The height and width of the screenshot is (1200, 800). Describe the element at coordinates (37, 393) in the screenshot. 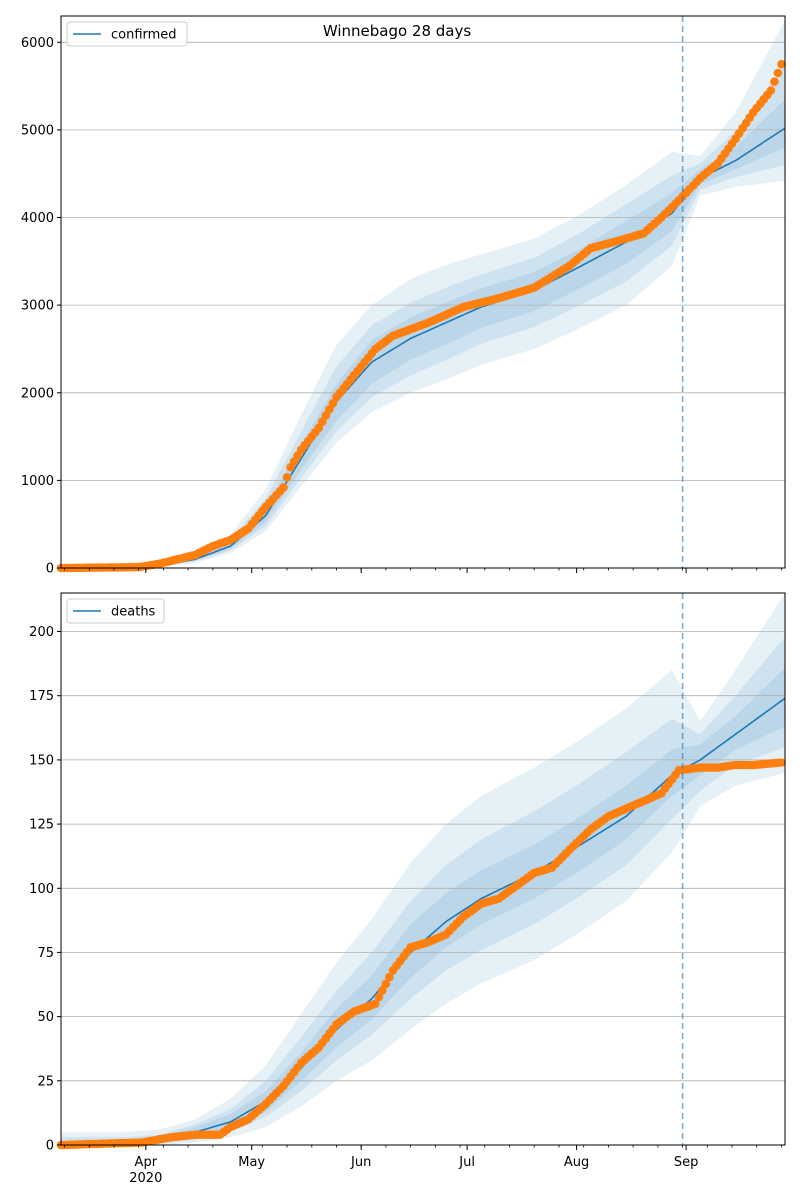

I see `y-tick-label: 2000` at that location.